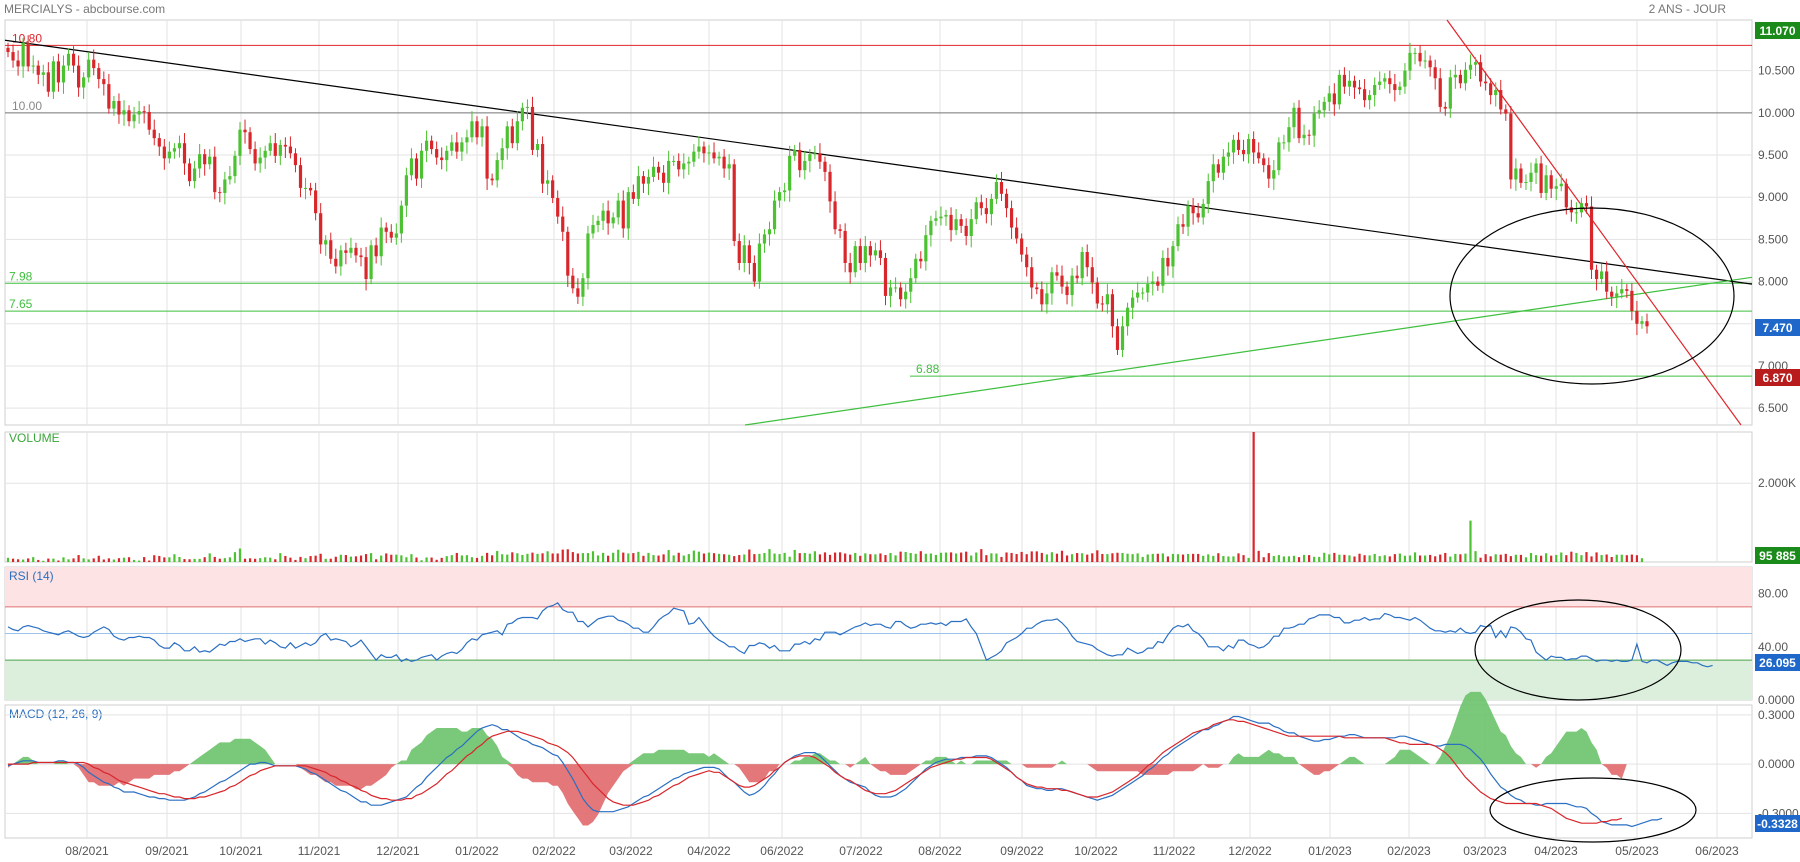 Image resolution: width=1800 pixels, height=862 pixels. What do you see at coordinates (1773, 197) in the screenshot?
I see `price-y-tick: 9.000` at bounding box center [1773, 197].